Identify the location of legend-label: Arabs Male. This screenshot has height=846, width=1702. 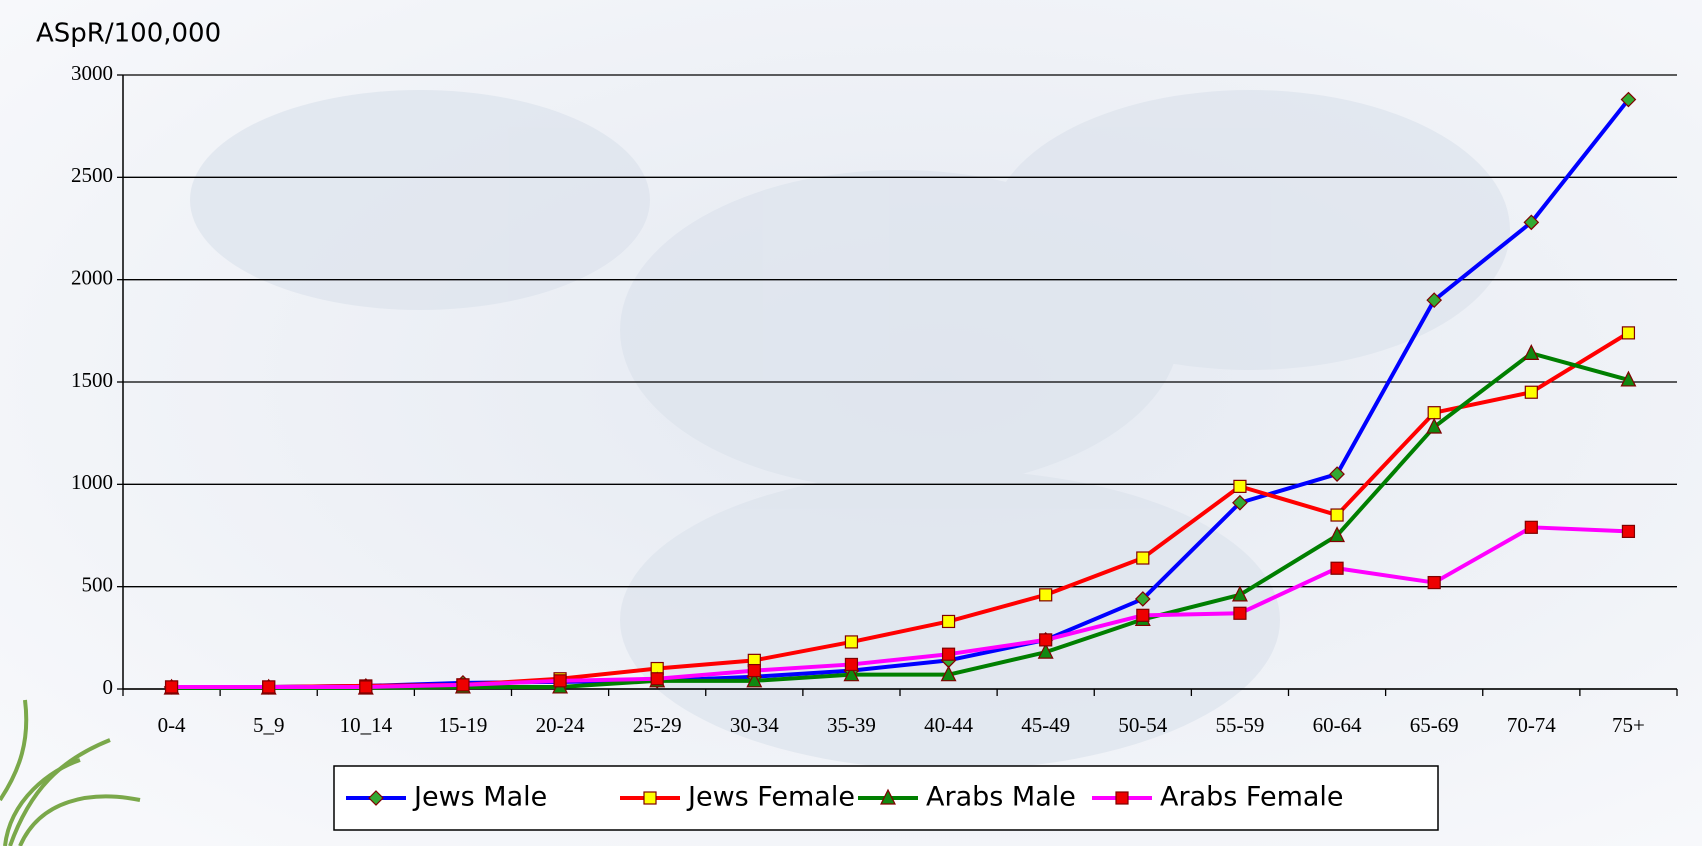
(1001, 797).